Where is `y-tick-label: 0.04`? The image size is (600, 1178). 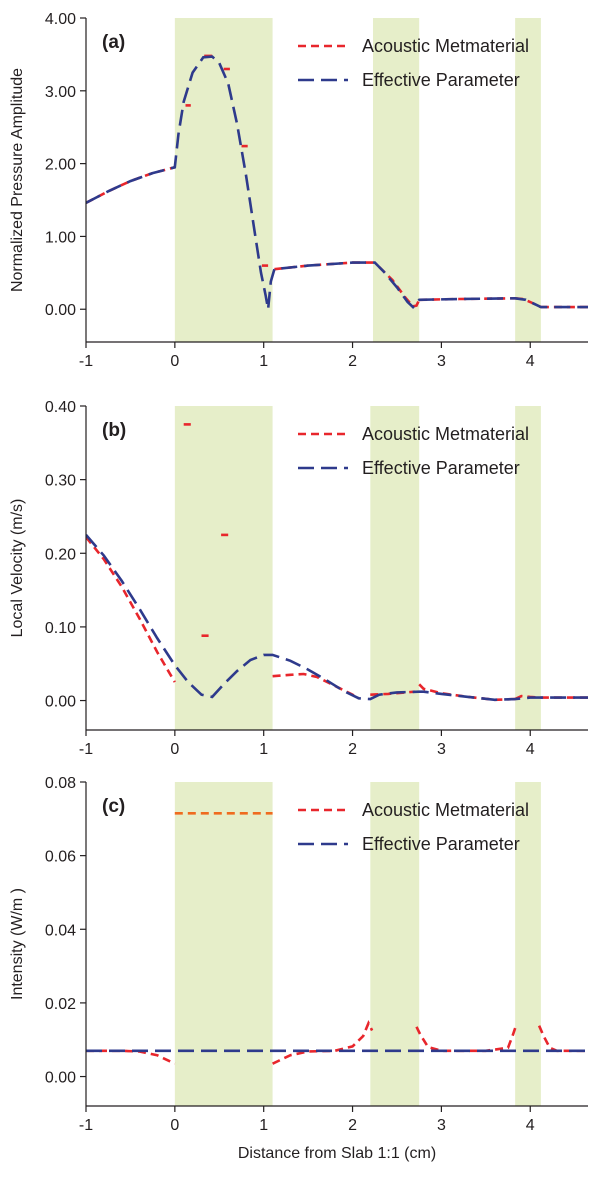
y-tick-label: 0.04 is located at coordinates (60, 930).